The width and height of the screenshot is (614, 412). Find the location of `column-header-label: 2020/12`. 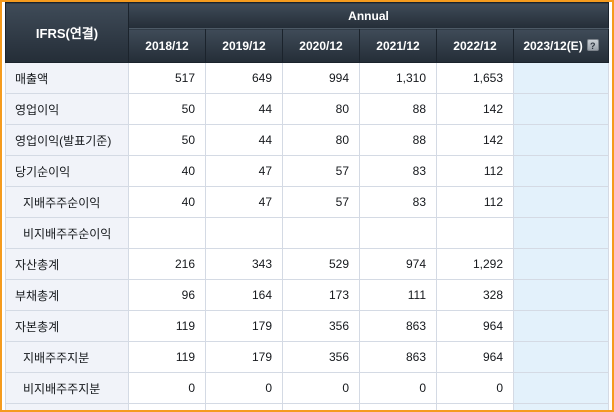

column-header-label: 2020/12 is located at coordinates (321, 45).